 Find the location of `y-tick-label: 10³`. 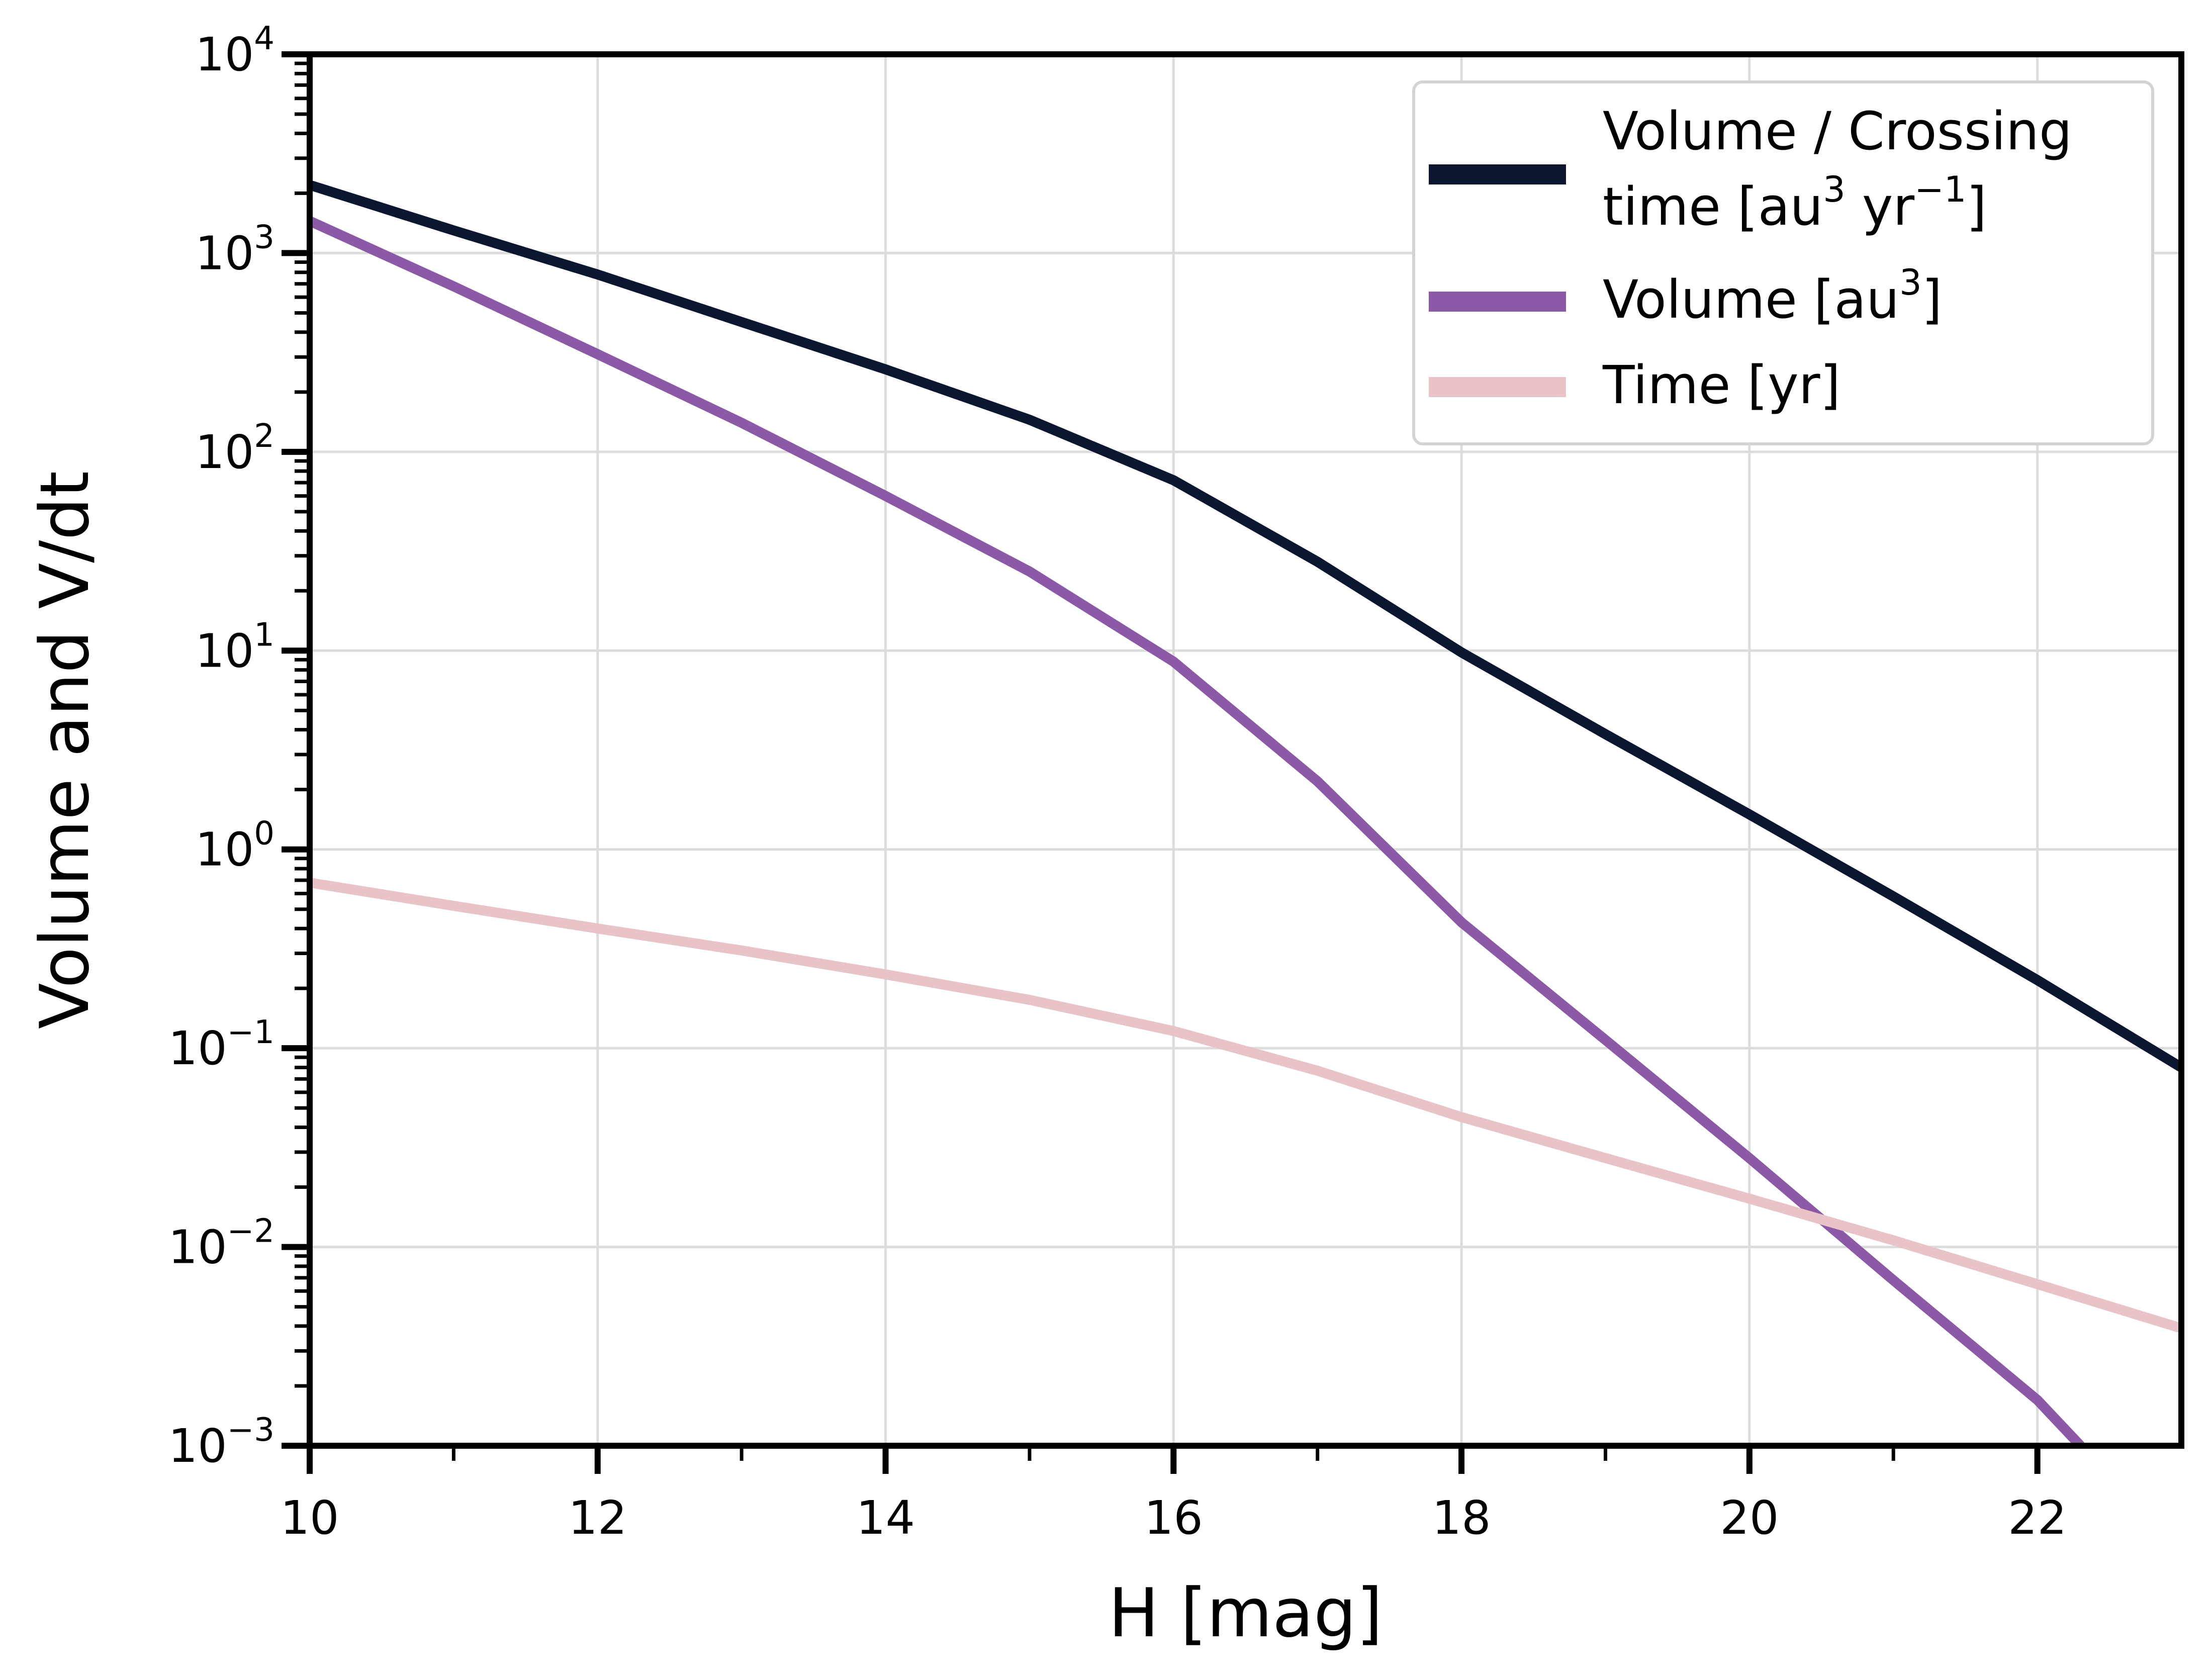

y-tick-label: 10³ is located at coordinates (234, 249).